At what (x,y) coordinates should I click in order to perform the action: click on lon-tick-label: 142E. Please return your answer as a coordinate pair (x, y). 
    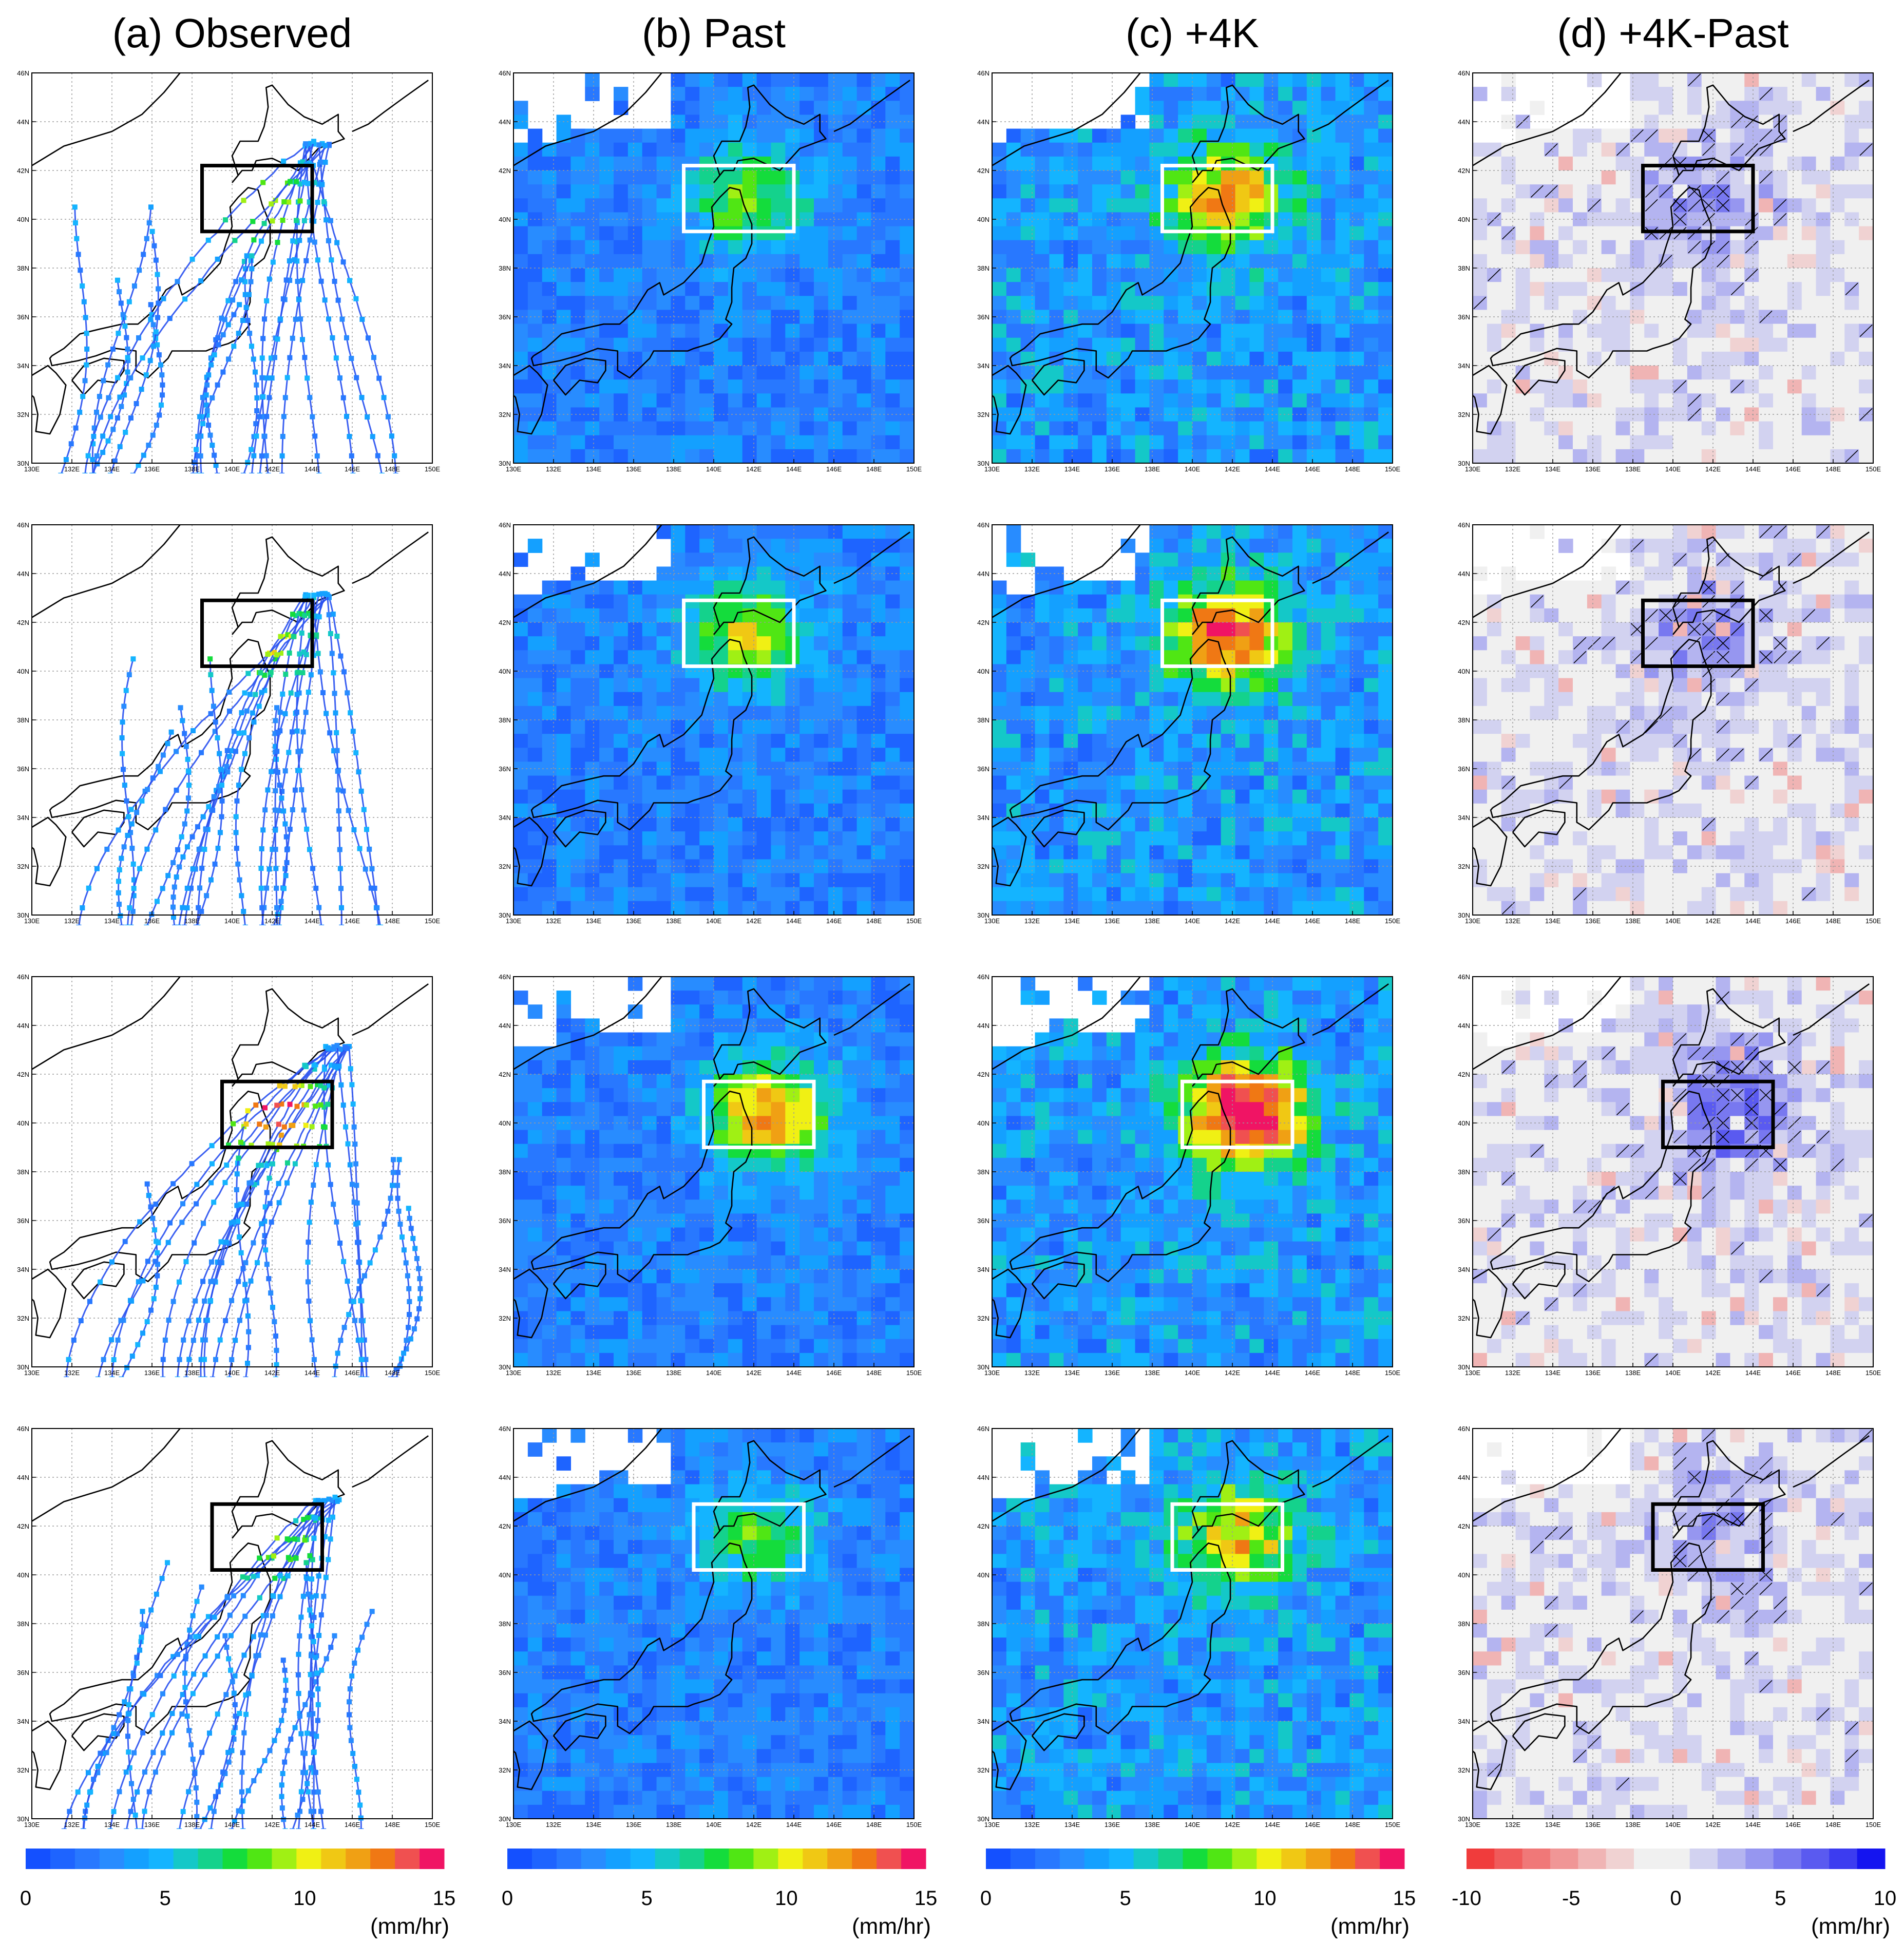
    Looking at the image, I should click on (1233, 921).